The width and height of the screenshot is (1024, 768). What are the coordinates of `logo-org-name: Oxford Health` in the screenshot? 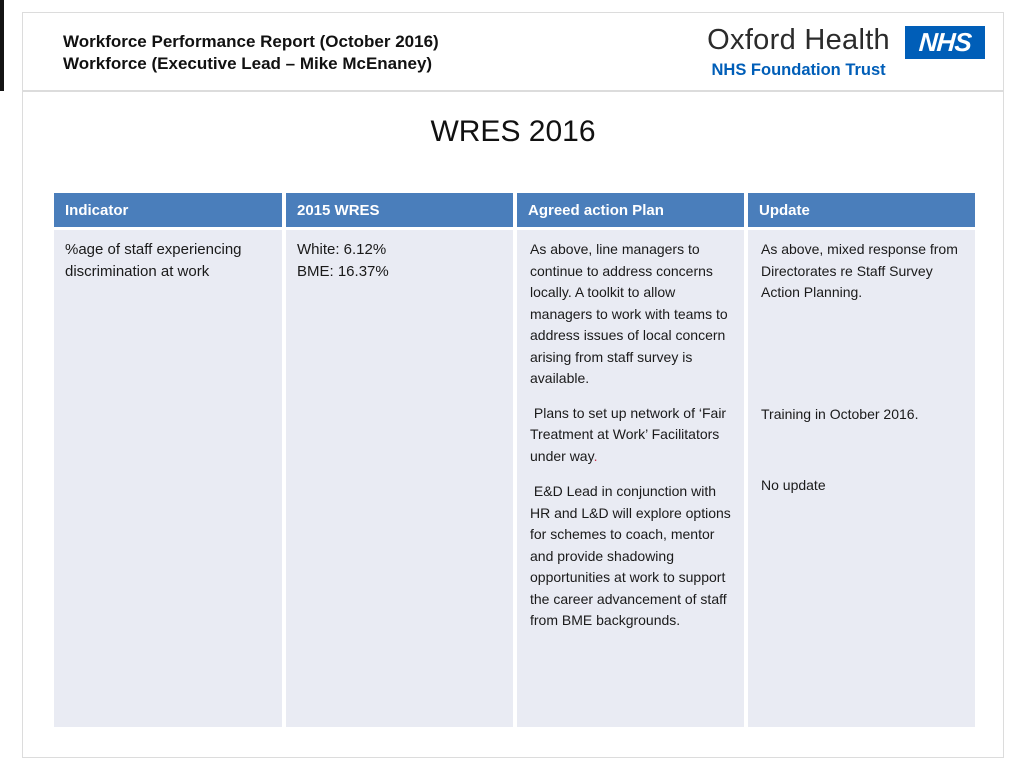 It's located at (798, 40).